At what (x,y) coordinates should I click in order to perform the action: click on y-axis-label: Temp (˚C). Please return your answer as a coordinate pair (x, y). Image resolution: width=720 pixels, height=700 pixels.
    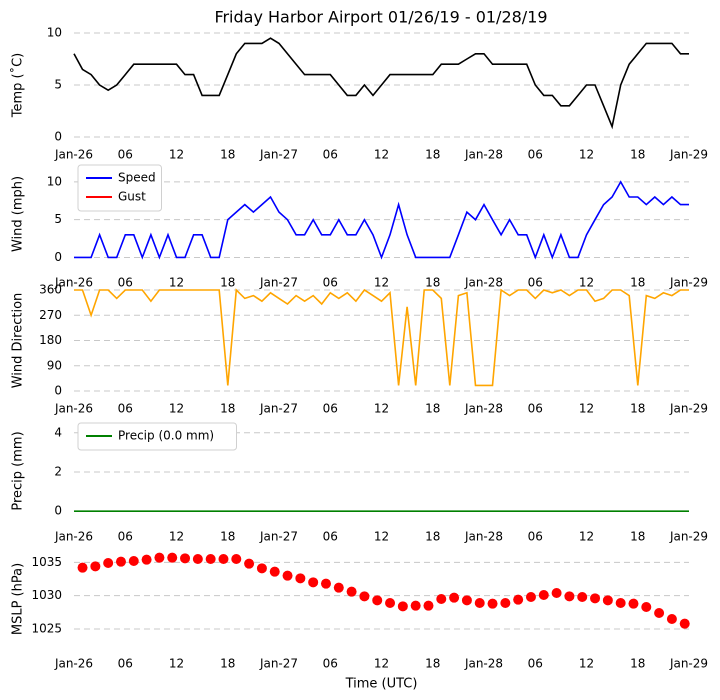
    Looking at the image, I should click on (18, 86).